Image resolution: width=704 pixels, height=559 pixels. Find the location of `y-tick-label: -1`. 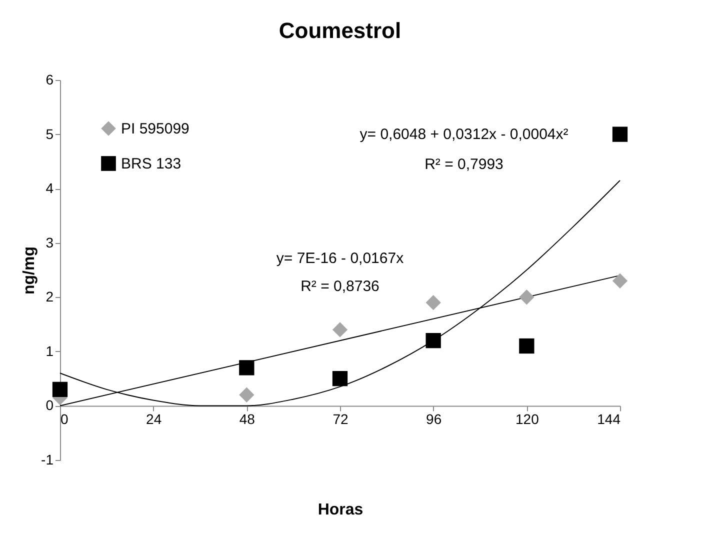

y-tick-label: -1 is located at coordinates (47, 460).